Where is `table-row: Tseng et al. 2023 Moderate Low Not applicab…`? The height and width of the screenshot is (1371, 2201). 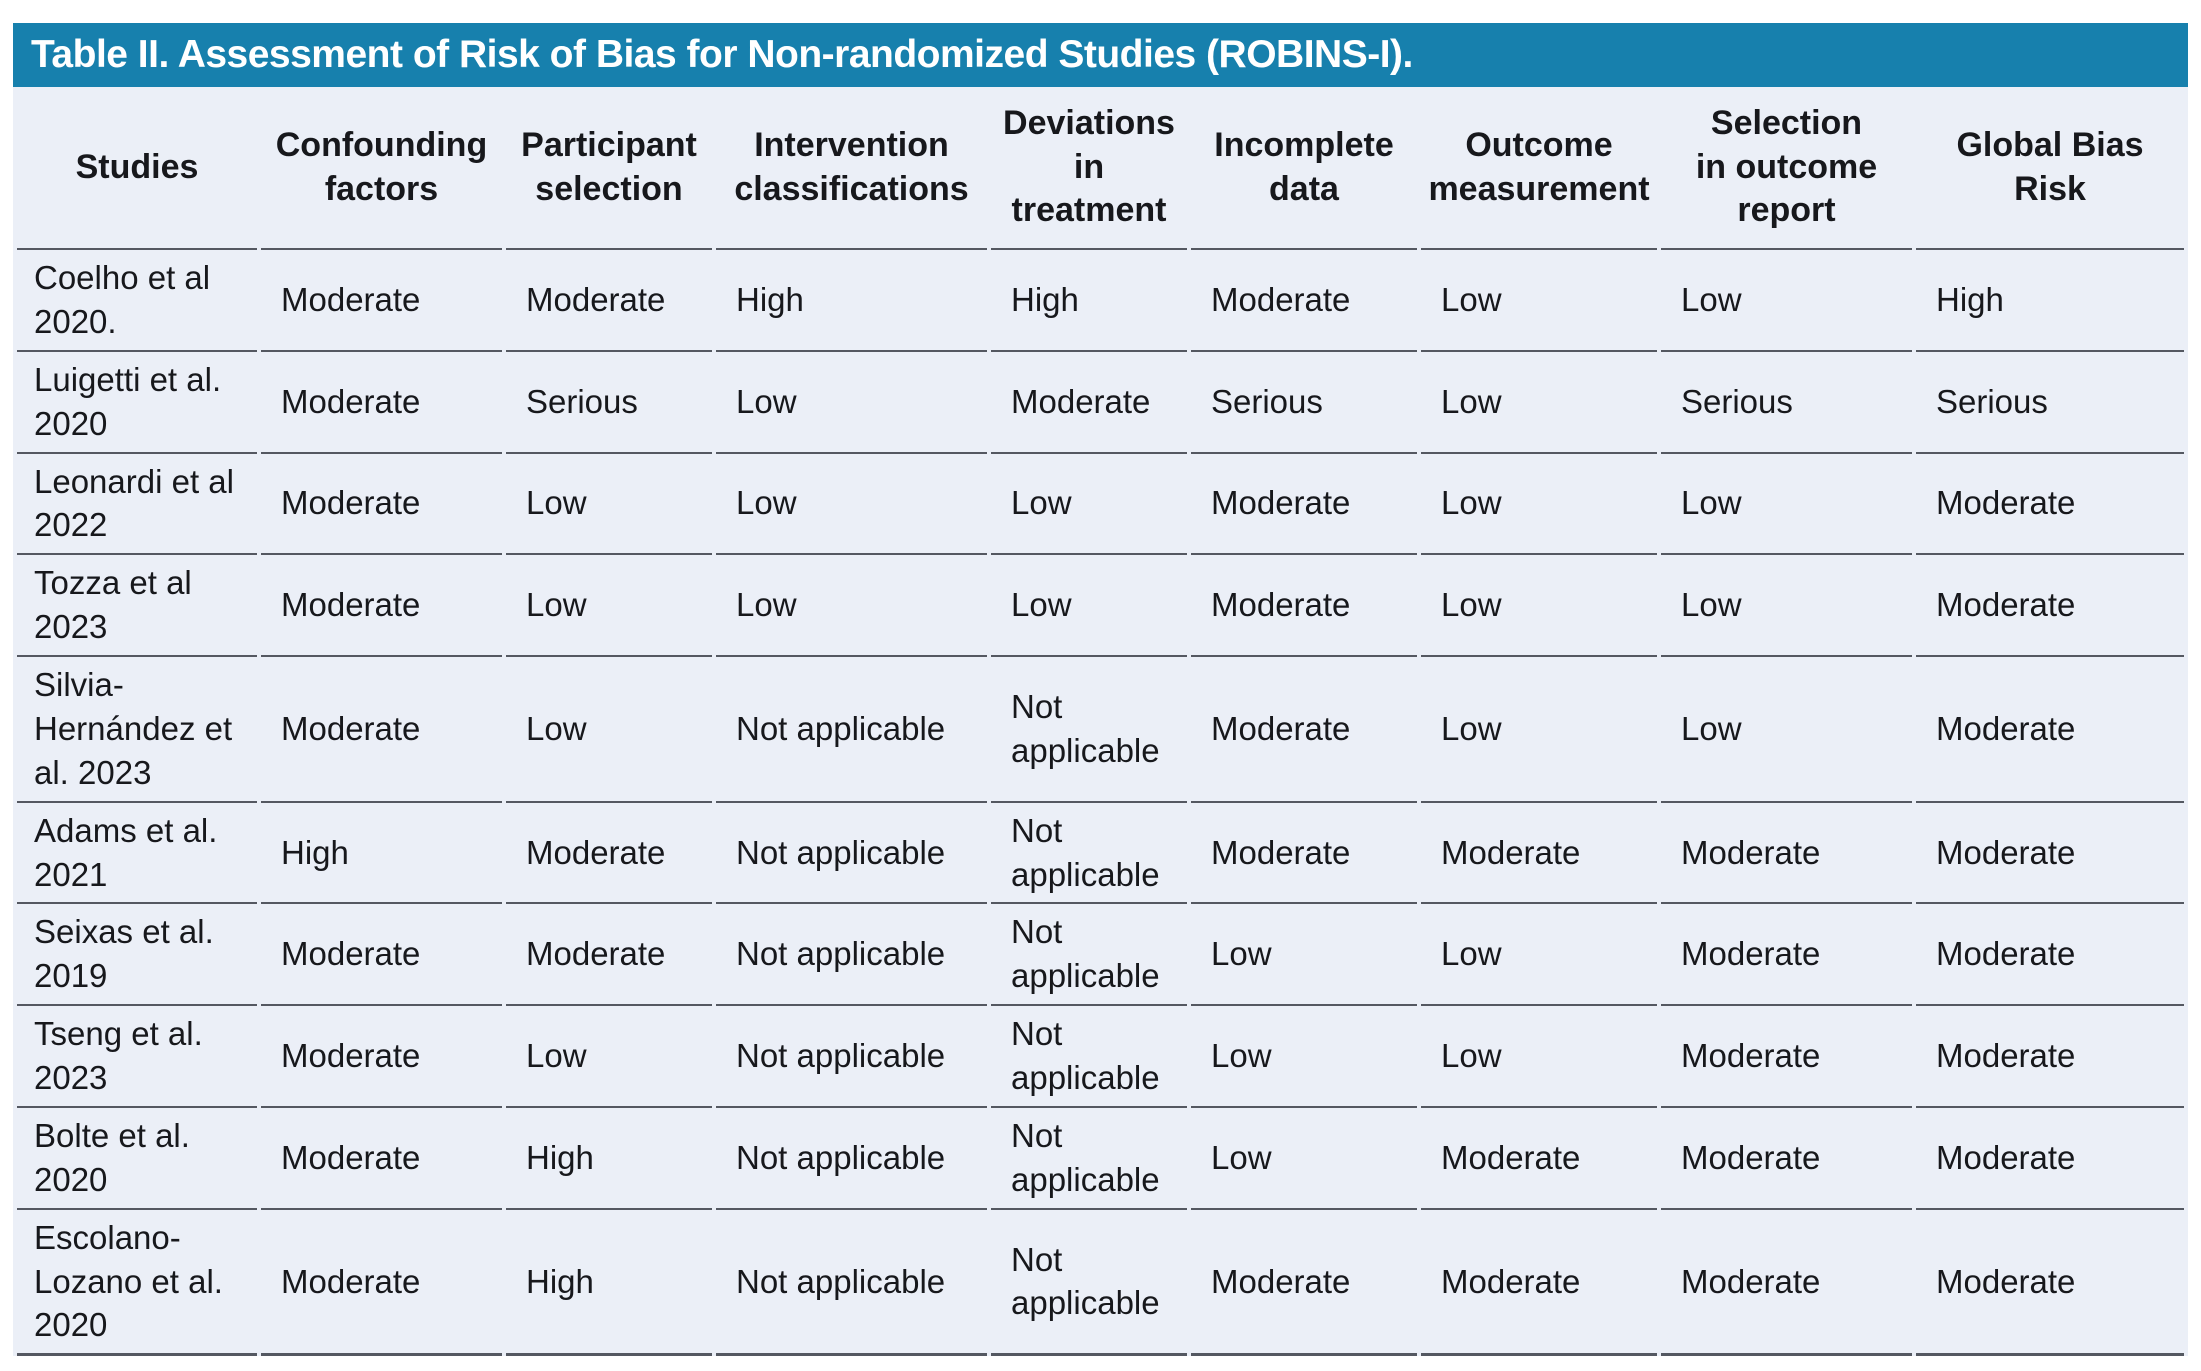
table-row: Tseng et al. 2023 Moderate Low Not applicab… is located at coordinates (1100, 1057).